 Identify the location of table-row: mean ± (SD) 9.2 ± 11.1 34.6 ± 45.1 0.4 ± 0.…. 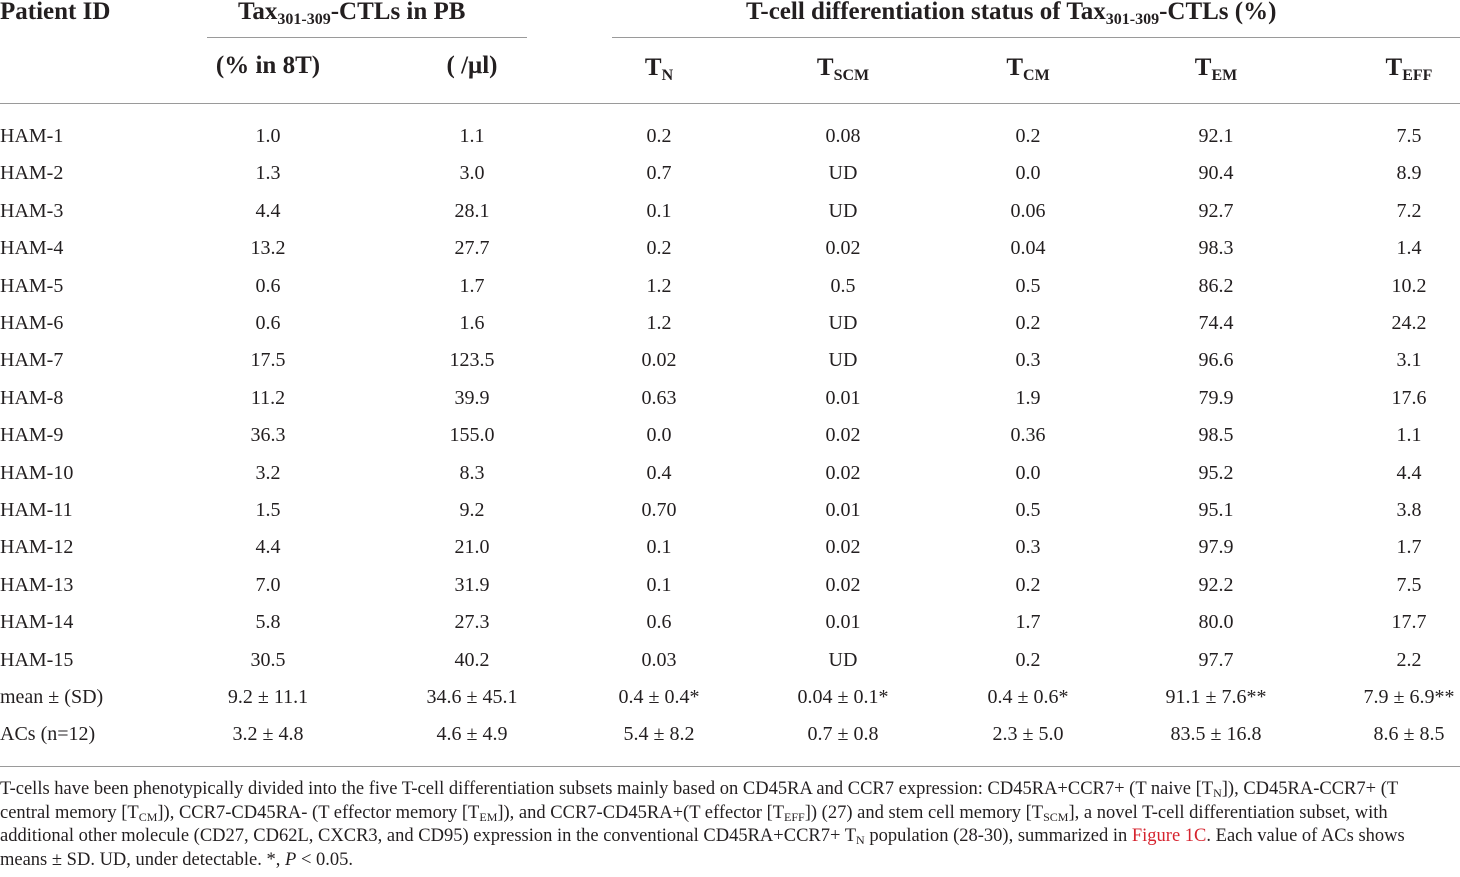
(730, 697).